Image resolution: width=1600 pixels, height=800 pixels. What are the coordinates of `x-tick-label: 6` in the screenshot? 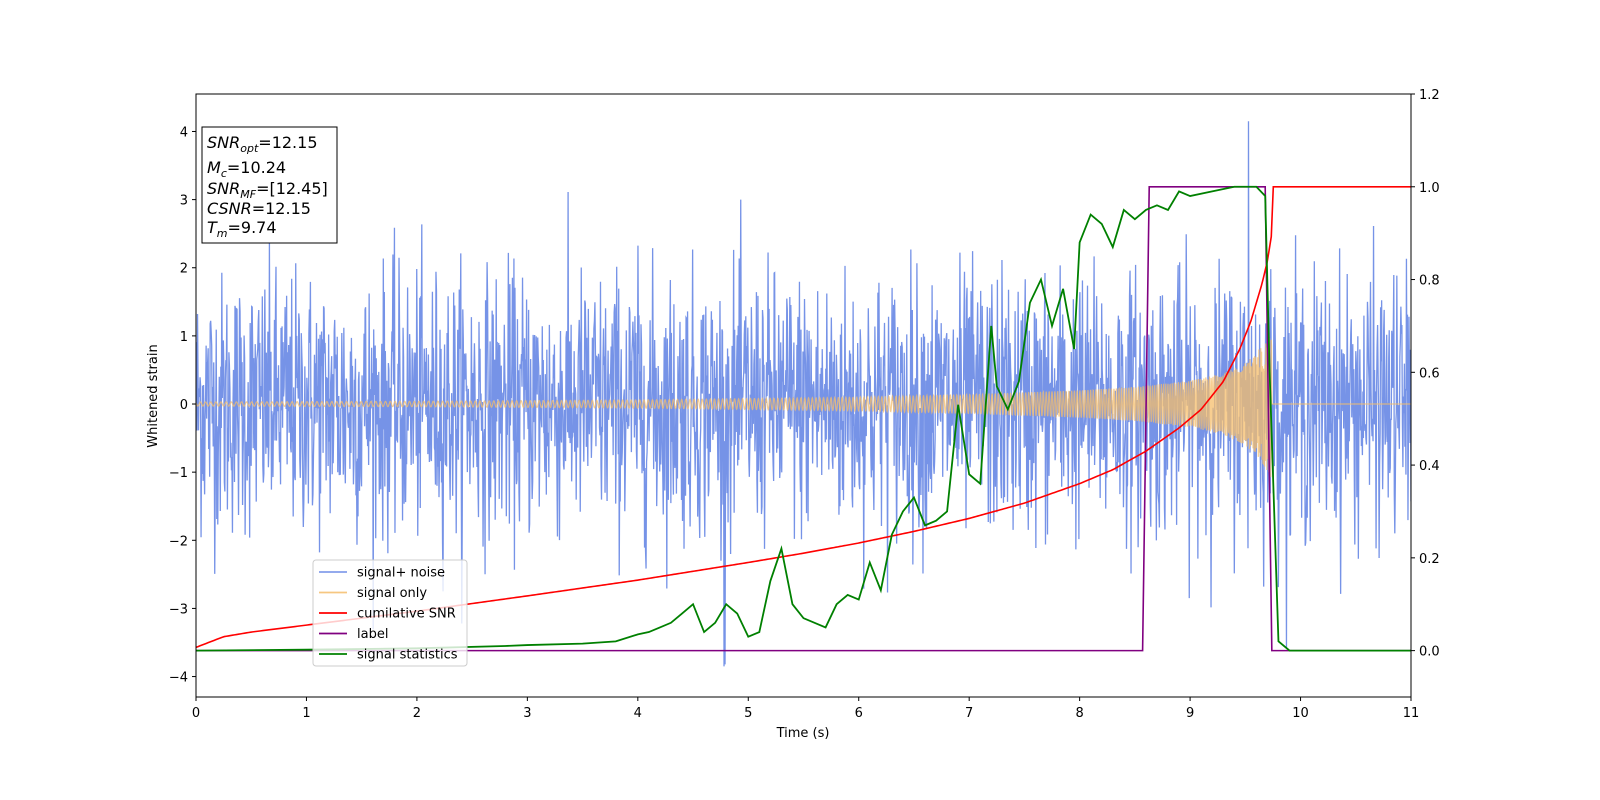 It's located at (859, 713).